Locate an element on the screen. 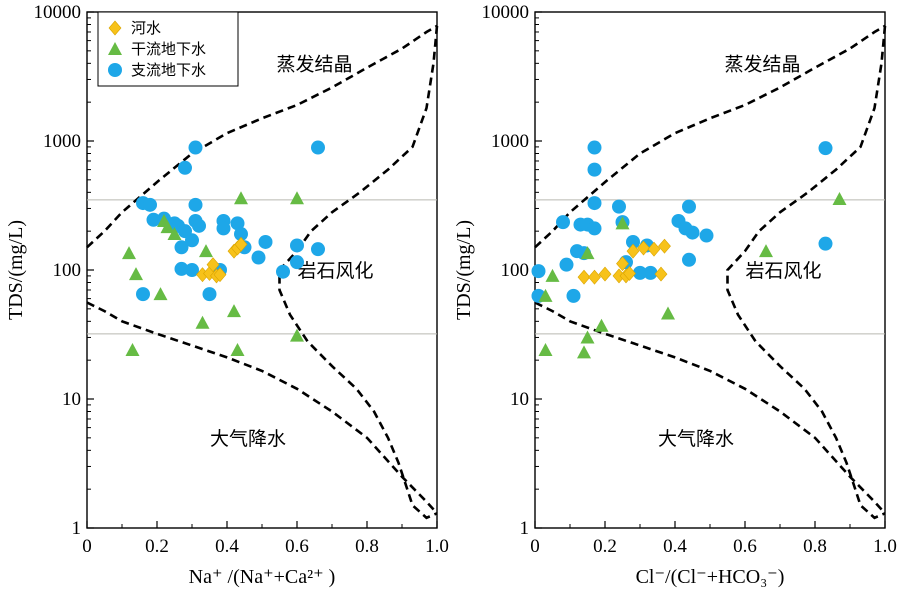 The image size is (900, 591). legend-label: 河水 is located at coordinates (146, 28).